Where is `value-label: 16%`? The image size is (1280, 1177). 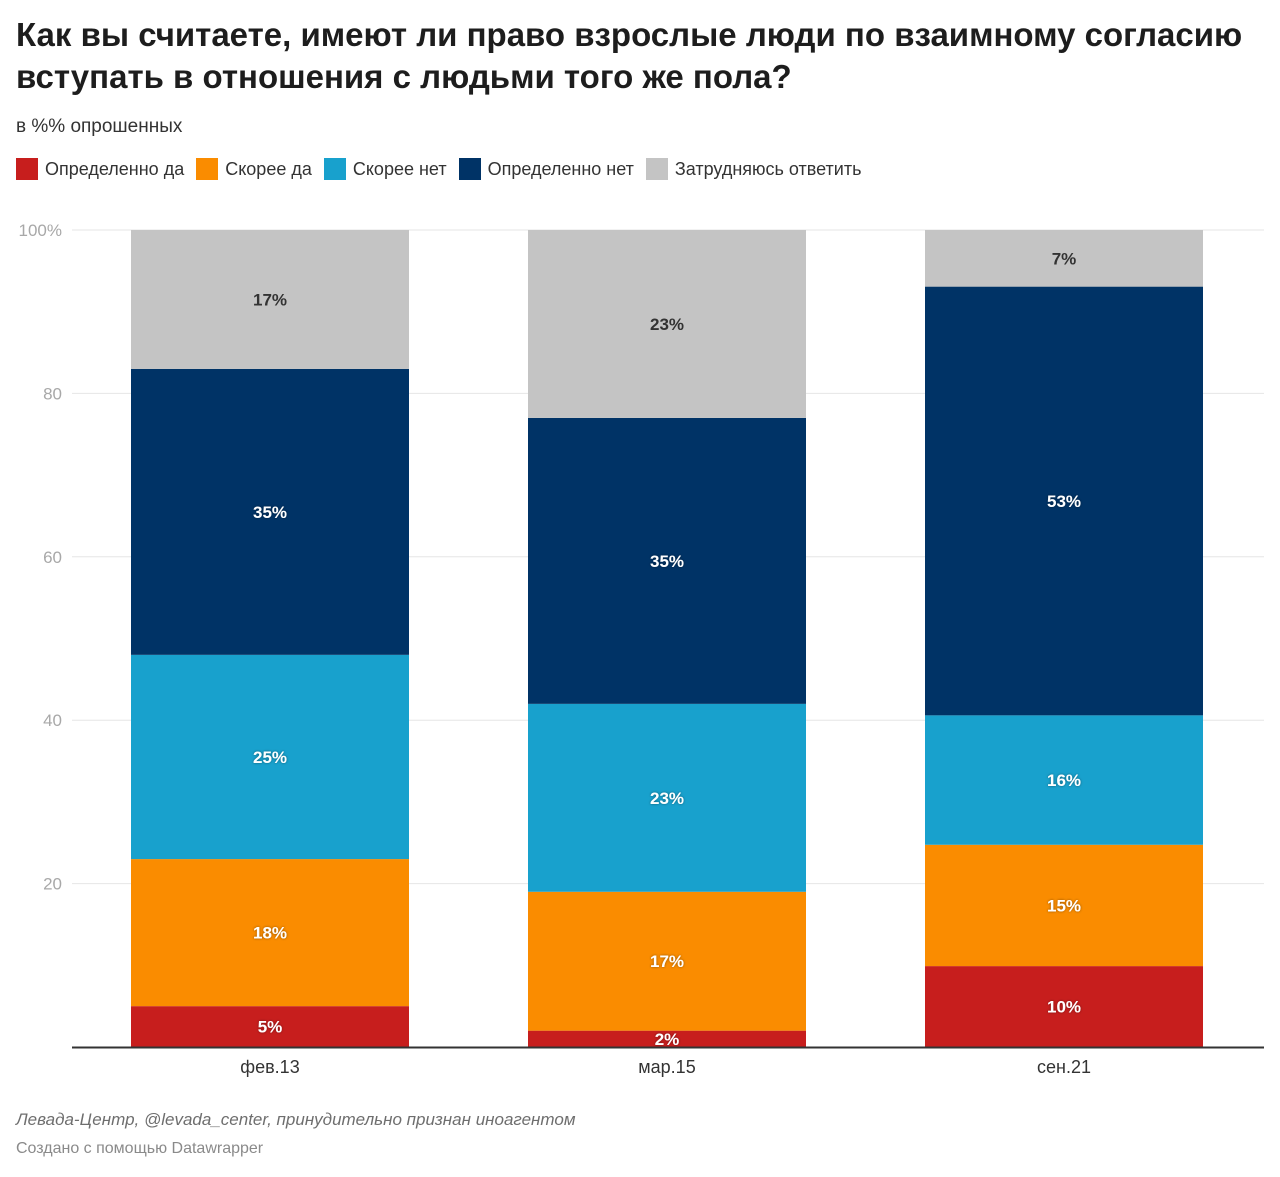
value-label: 16% is located at coordinates (1064, 780).